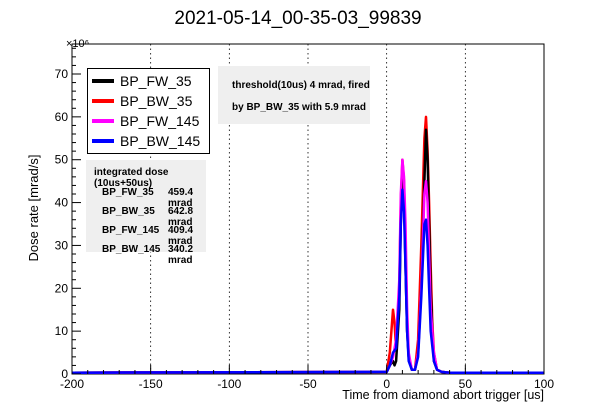 This screenshot has width=596, height=408. What do you see at coordinates (181, 198) in the screenshot?
I see `integrated-row-value: 459.4 mrad` at bounding box center [181, 198].